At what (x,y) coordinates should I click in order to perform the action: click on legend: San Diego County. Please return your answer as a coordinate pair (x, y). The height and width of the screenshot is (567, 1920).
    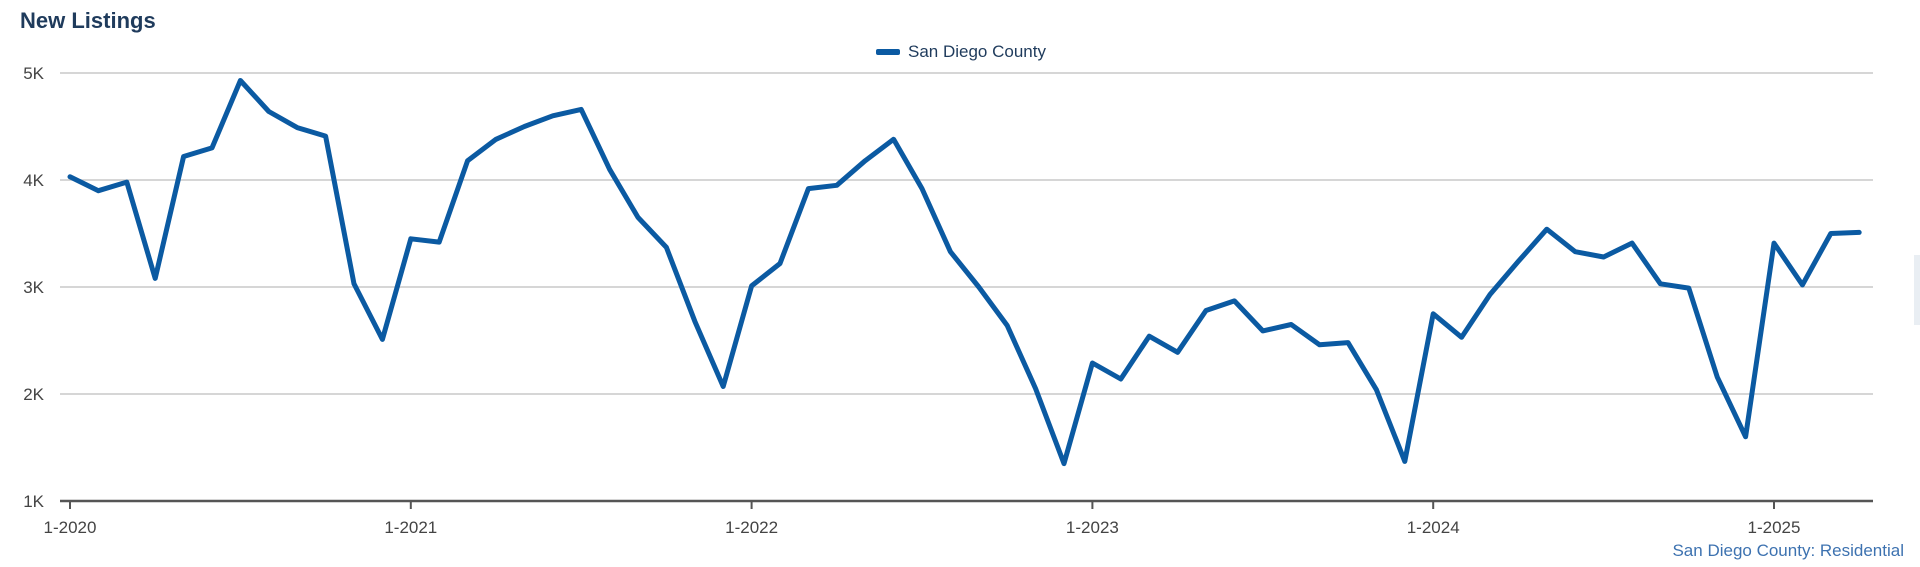
    Looking at the image, I should click on (961, 52).